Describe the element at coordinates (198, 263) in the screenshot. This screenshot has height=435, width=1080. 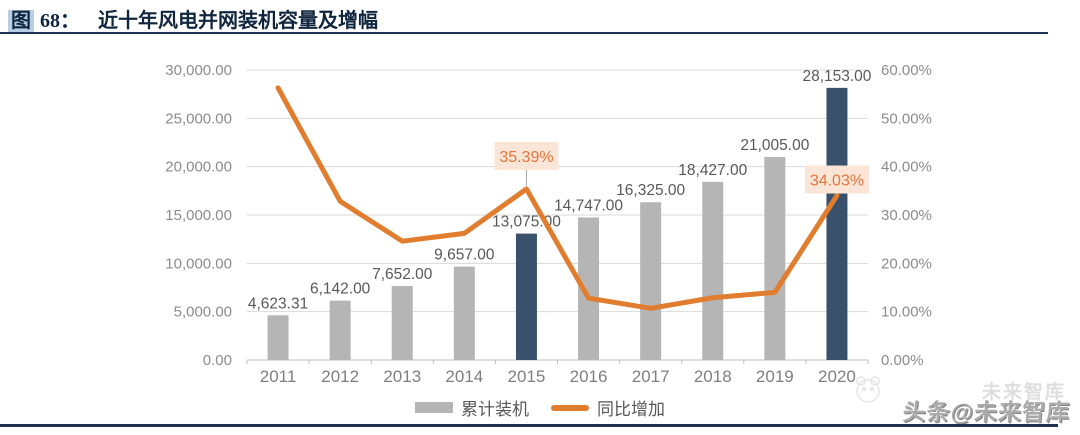
I see `left-axis-tick-label: 10,000.00` at that location.